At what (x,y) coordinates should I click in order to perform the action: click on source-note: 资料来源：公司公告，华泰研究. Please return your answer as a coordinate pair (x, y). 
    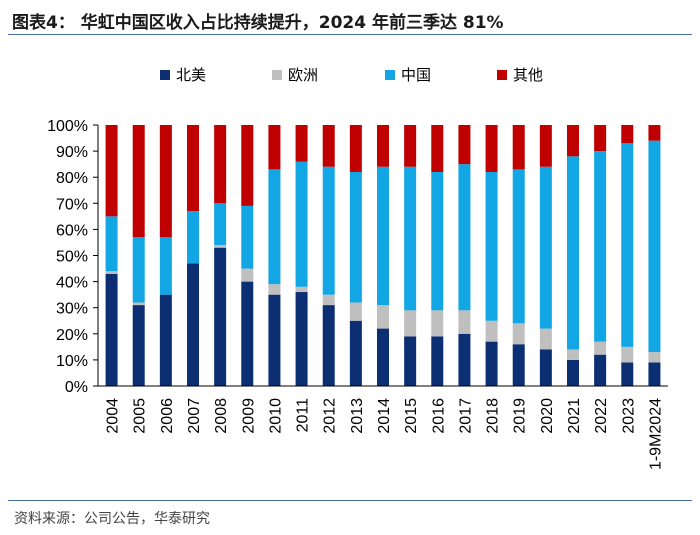
    Looking at the image, I should click on (112, 519).